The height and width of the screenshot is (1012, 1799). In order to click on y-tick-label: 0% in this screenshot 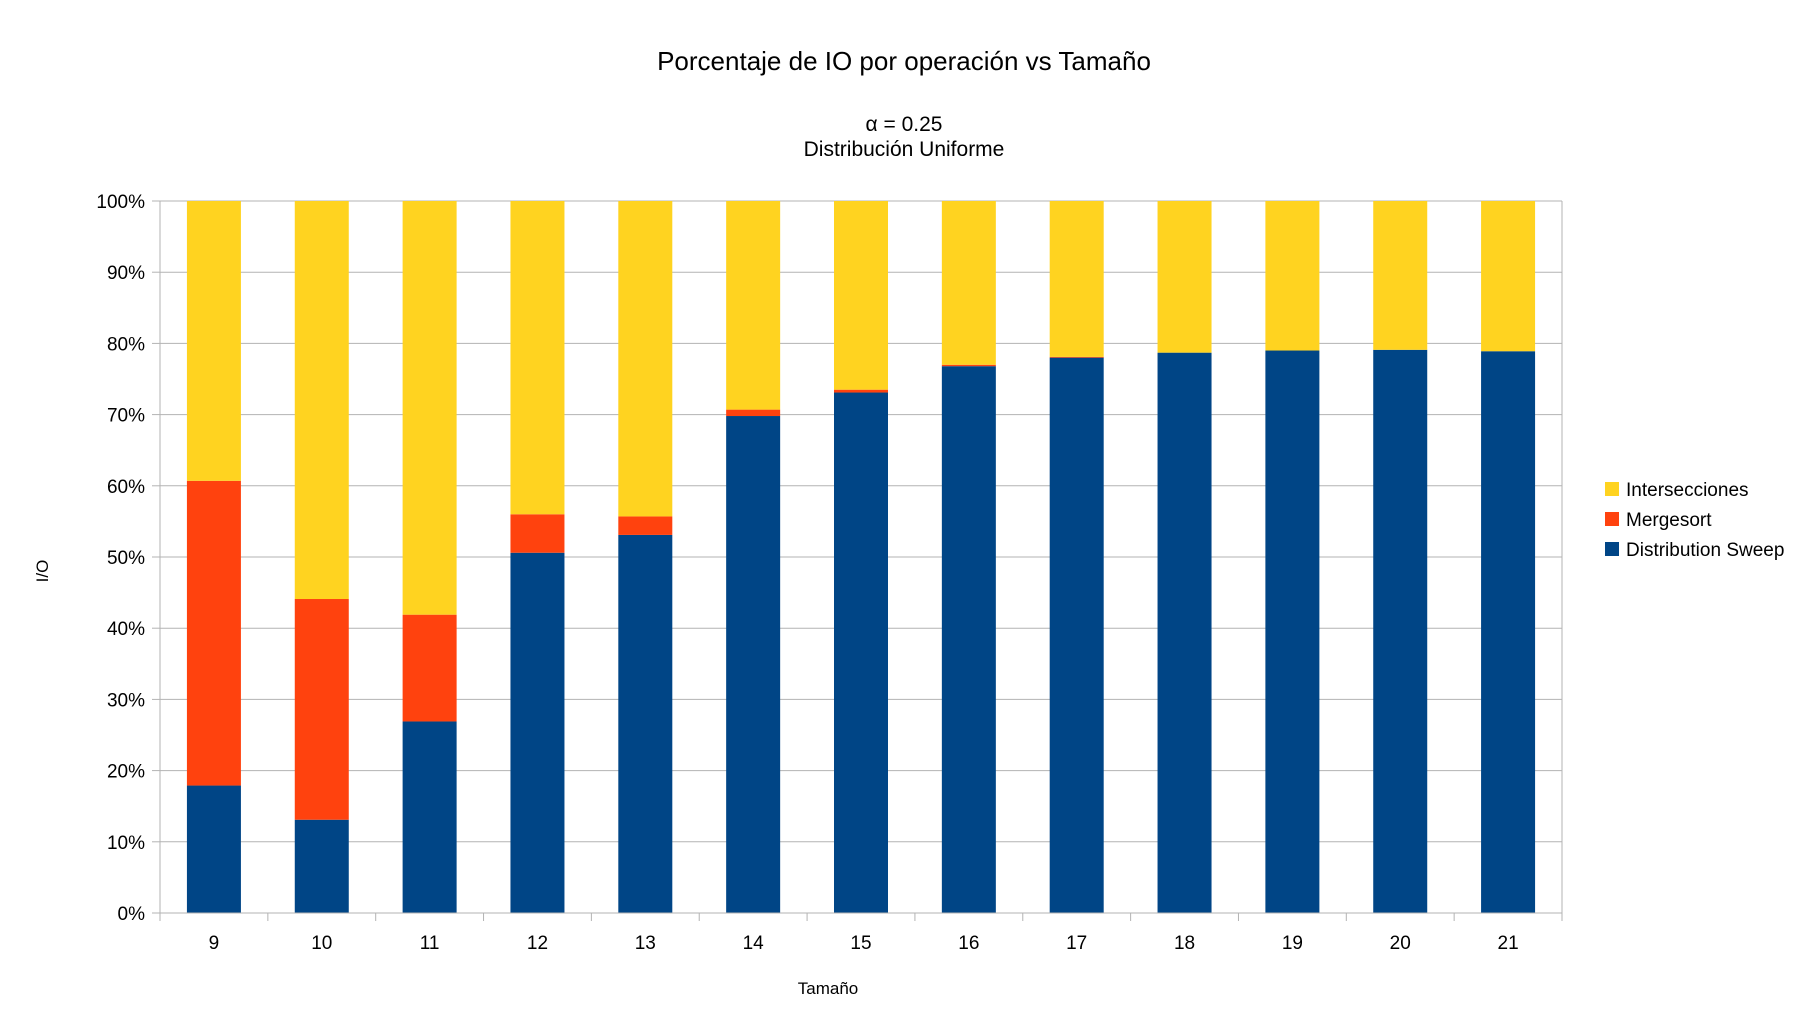, I will do `click(132, 914)`.